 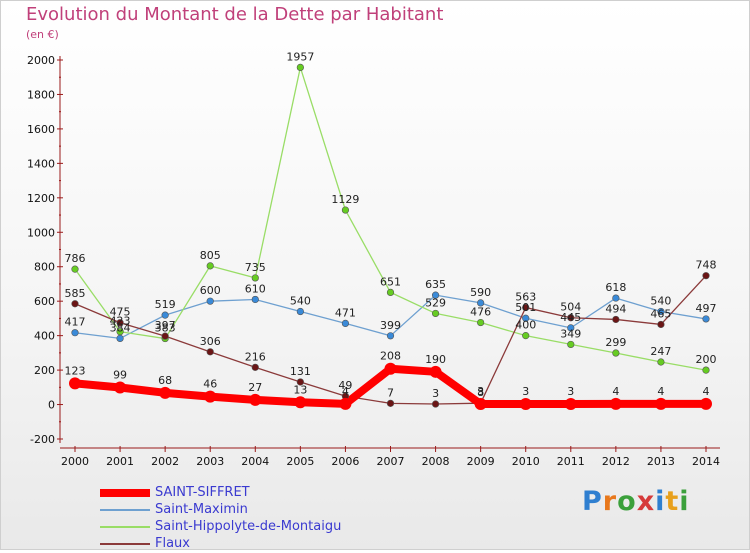 What do you see at coordinates (480, 312) in the screenshot?
I see `data-label-saint-hippolyte-de-montaigu: 476` at bounding box center [480, 312].